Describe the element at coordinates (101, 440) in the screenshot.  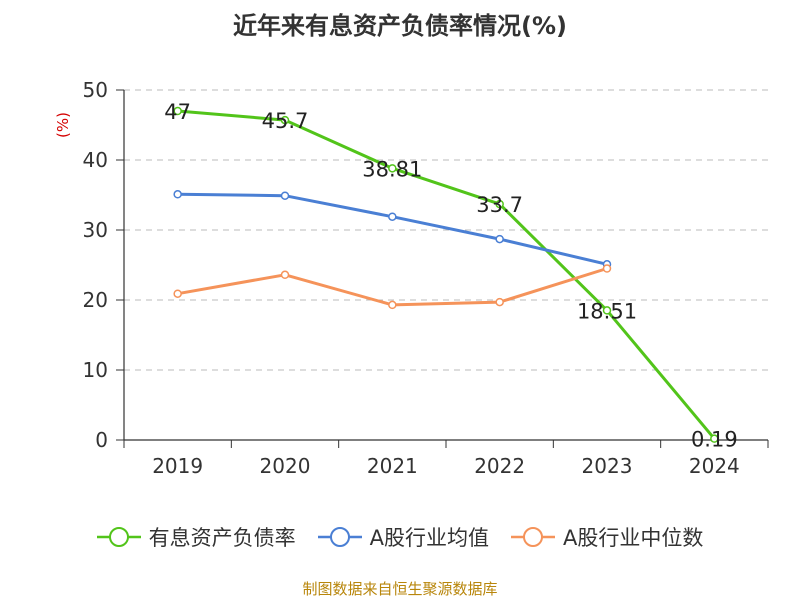
I see `y-tick-label: 0` at that location.